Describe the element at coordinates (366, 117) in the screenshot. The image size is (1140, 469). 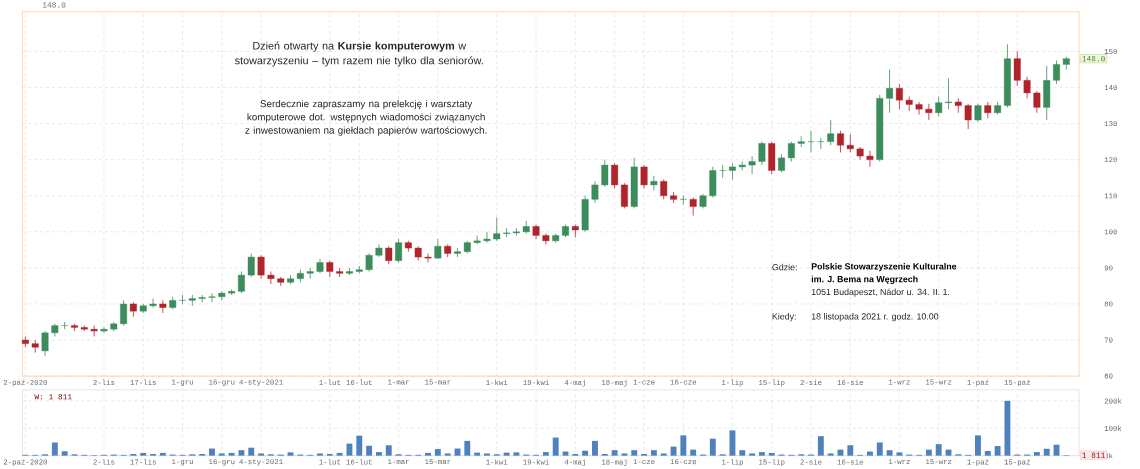
I see `text: Serdecznie zapraszamy na prelekcję i warsztaty komputerowe dot. wstępnych wiadomości związanych z inwestowaniem na giełdach papierów wartościowych.` at that location.